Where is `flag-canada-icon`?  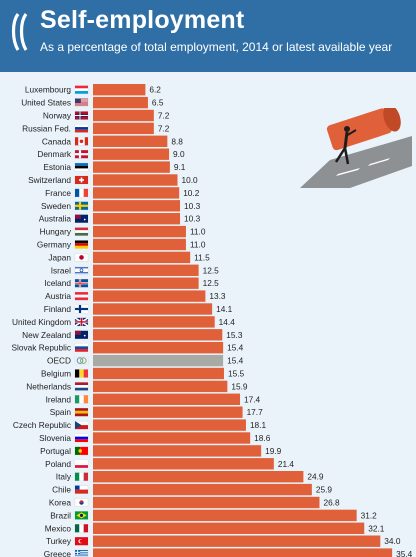
flag-canada-icon is located at coordinates (81, 141).